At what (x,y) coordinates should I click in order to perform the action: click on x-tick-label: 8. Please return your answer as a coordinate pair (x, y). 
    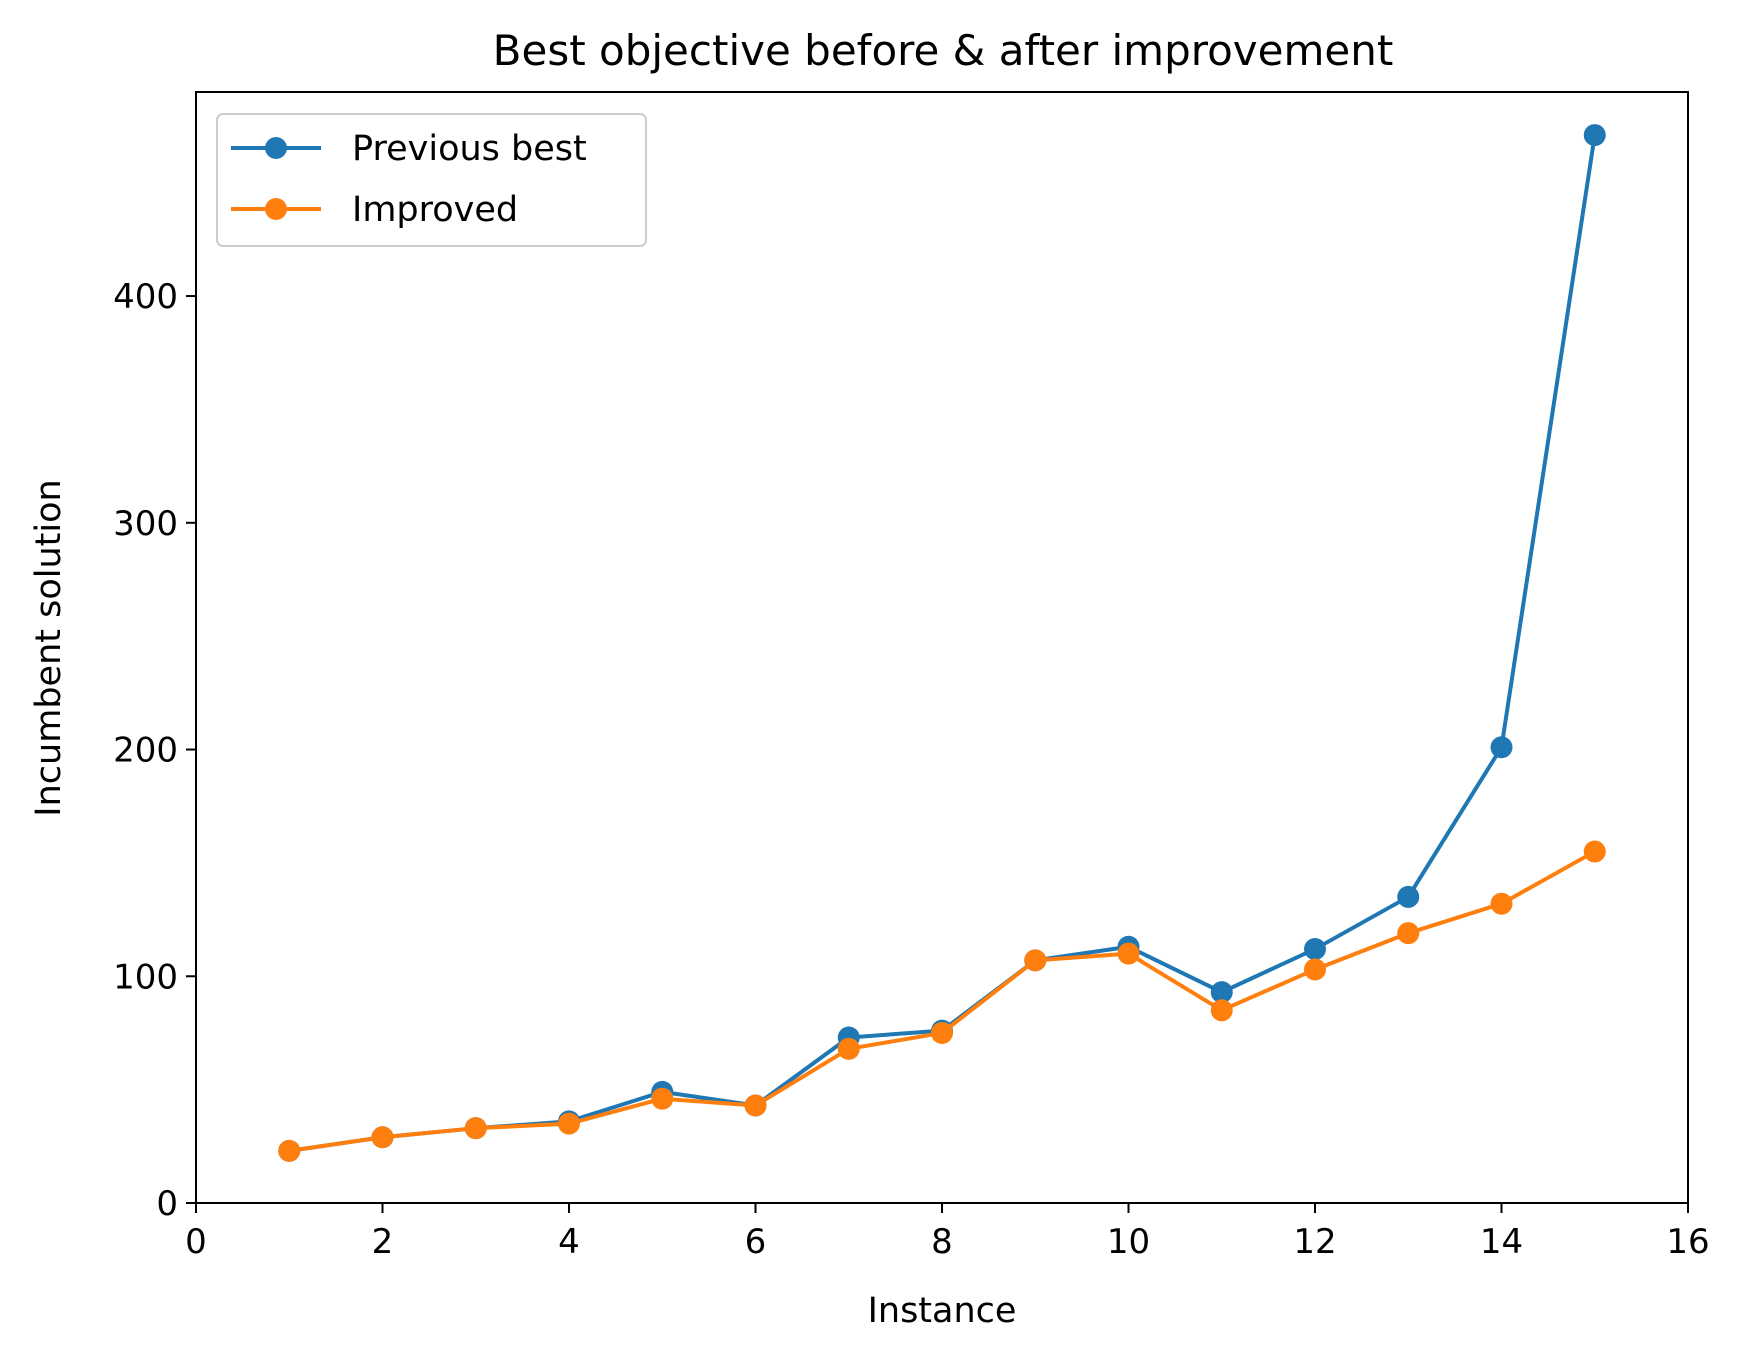
    Looking at the image, I should click on (942, 1242).